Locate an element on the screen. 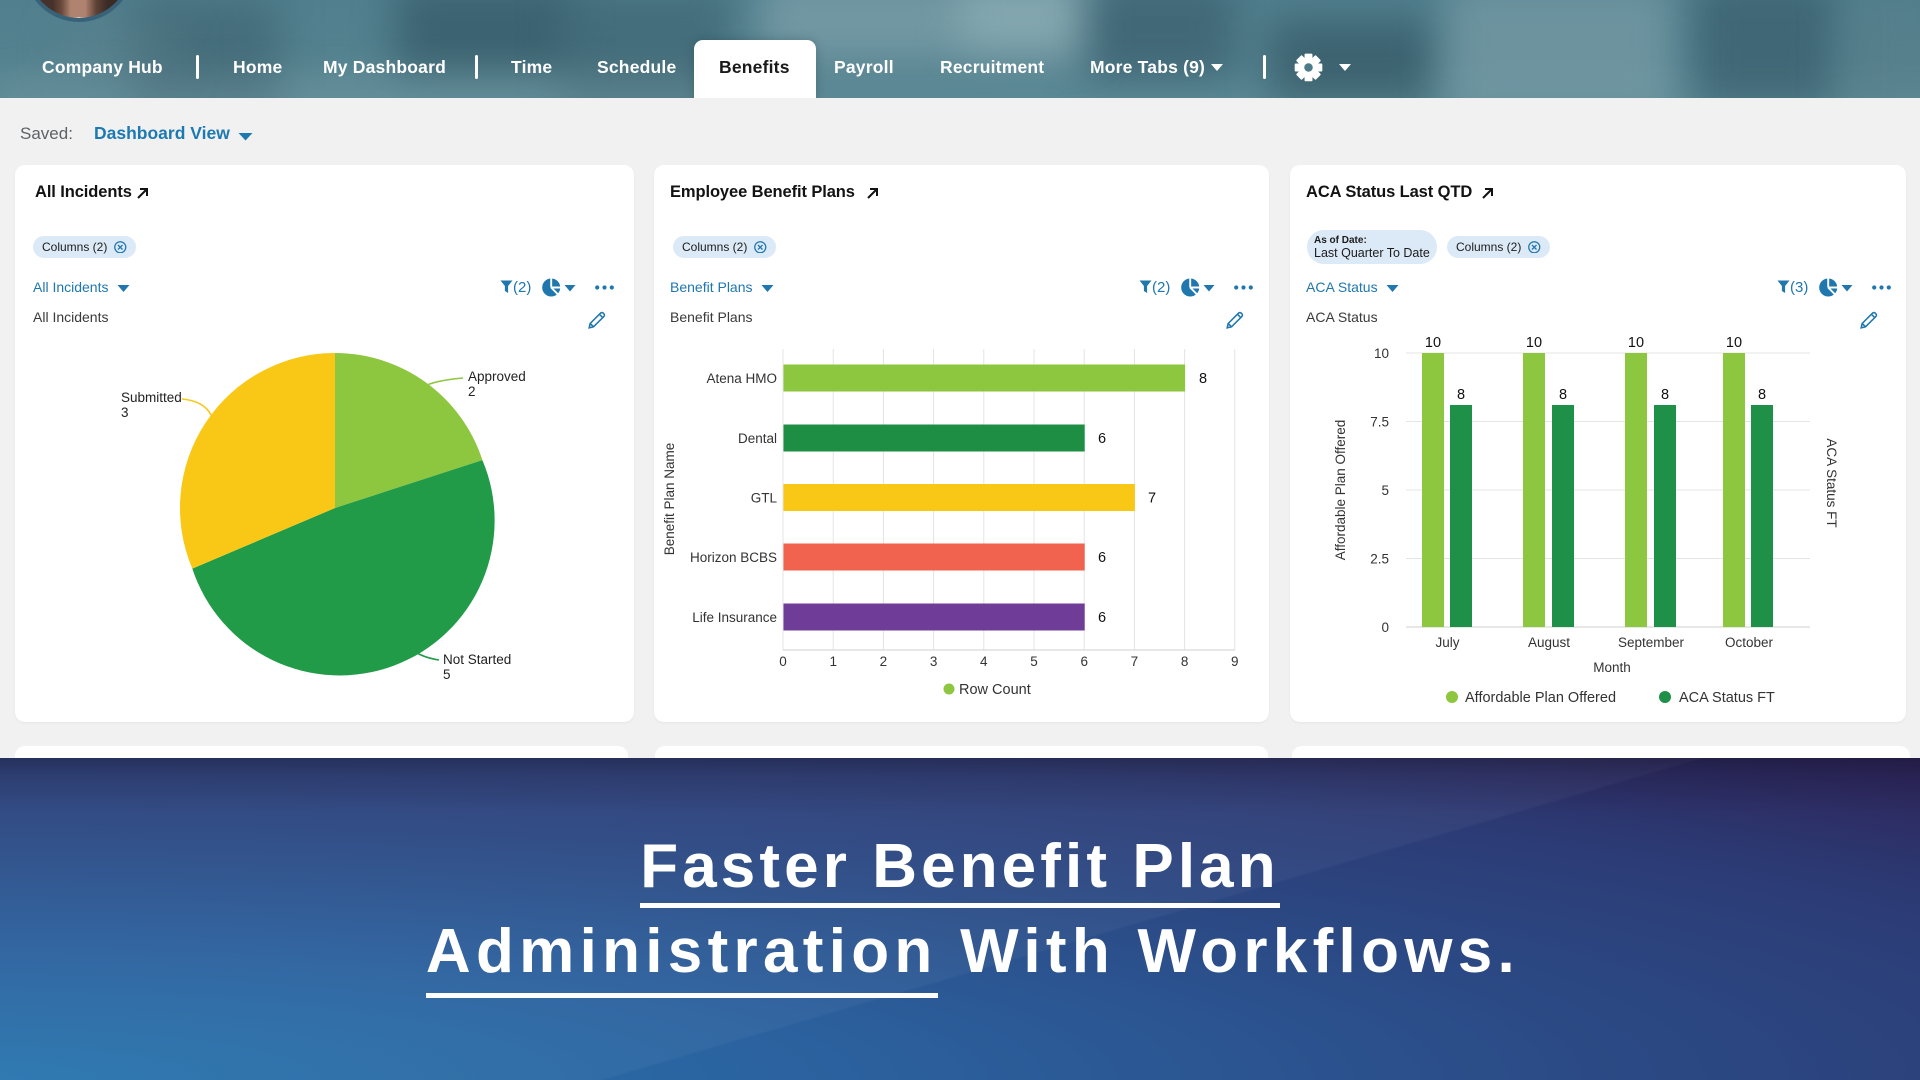 The image size is (1920, 1080). svg-text: Atena HMO is located at coordinates (741, 378).